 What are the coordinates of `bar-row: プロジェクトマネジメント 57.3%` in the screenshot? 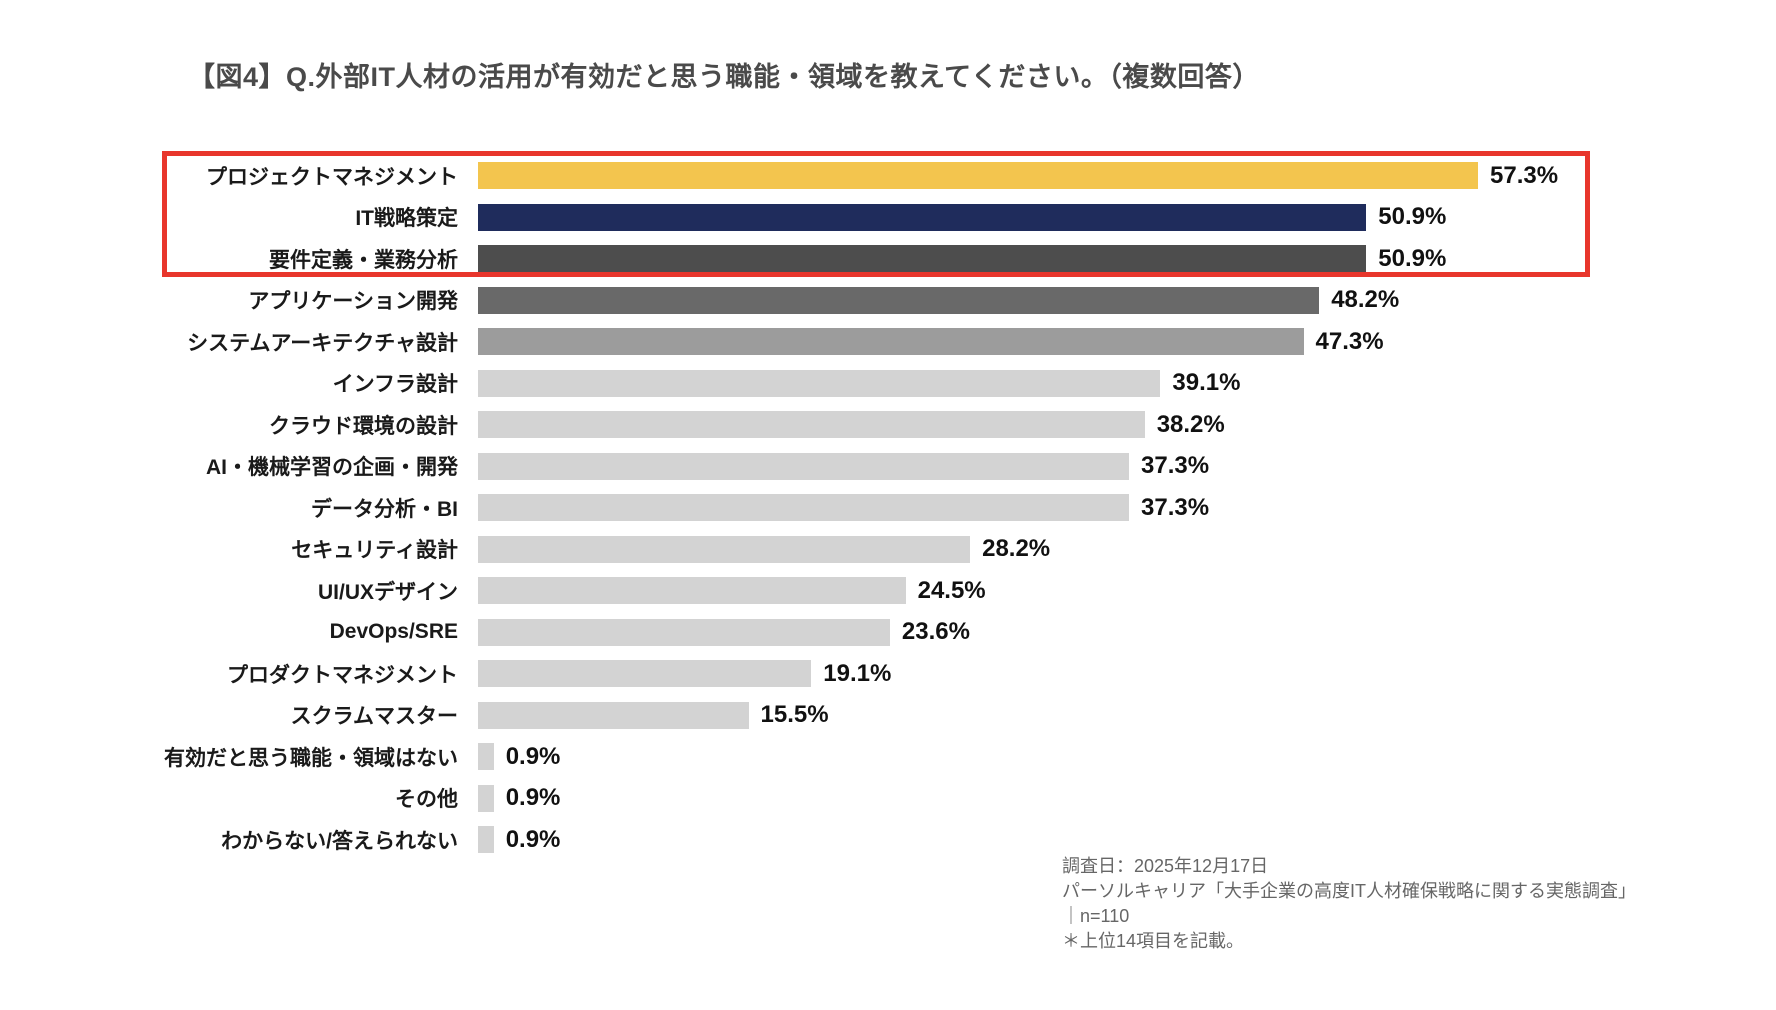 It's located at (779, 176).